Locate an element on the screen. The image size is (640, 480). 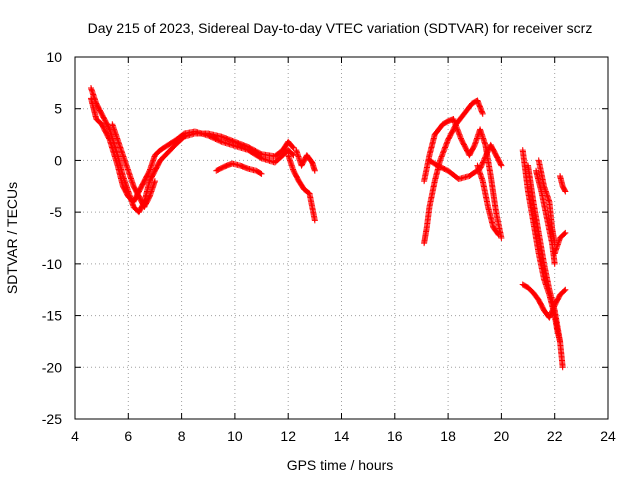
x-tick-label: 16 is located at coordinates (395, 436).